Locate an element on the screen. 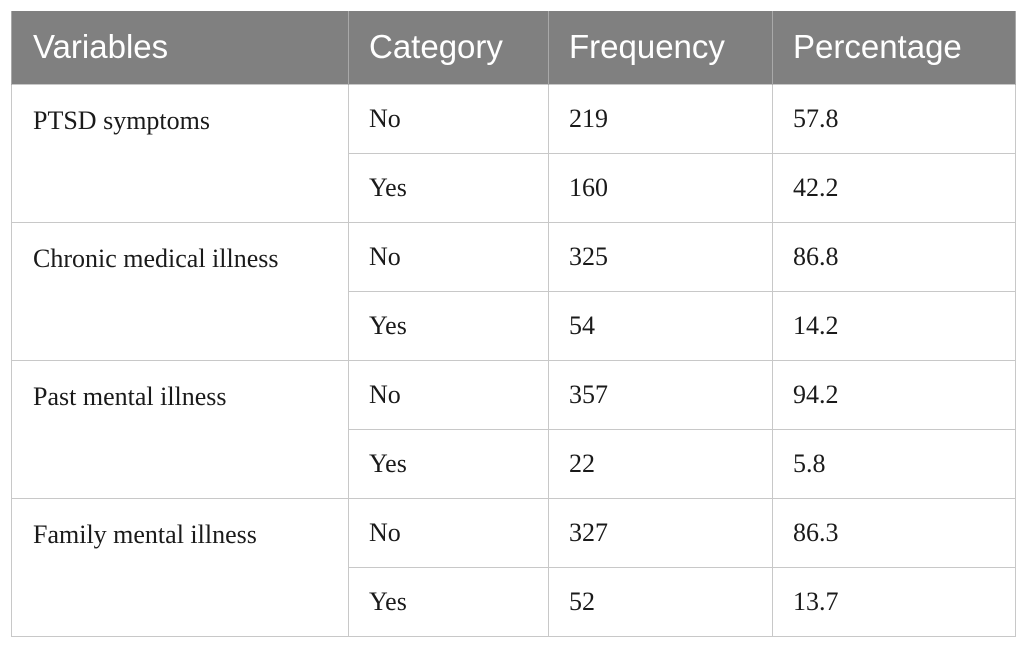  frequency-cell: 325 is located at coordinates (660, 256).